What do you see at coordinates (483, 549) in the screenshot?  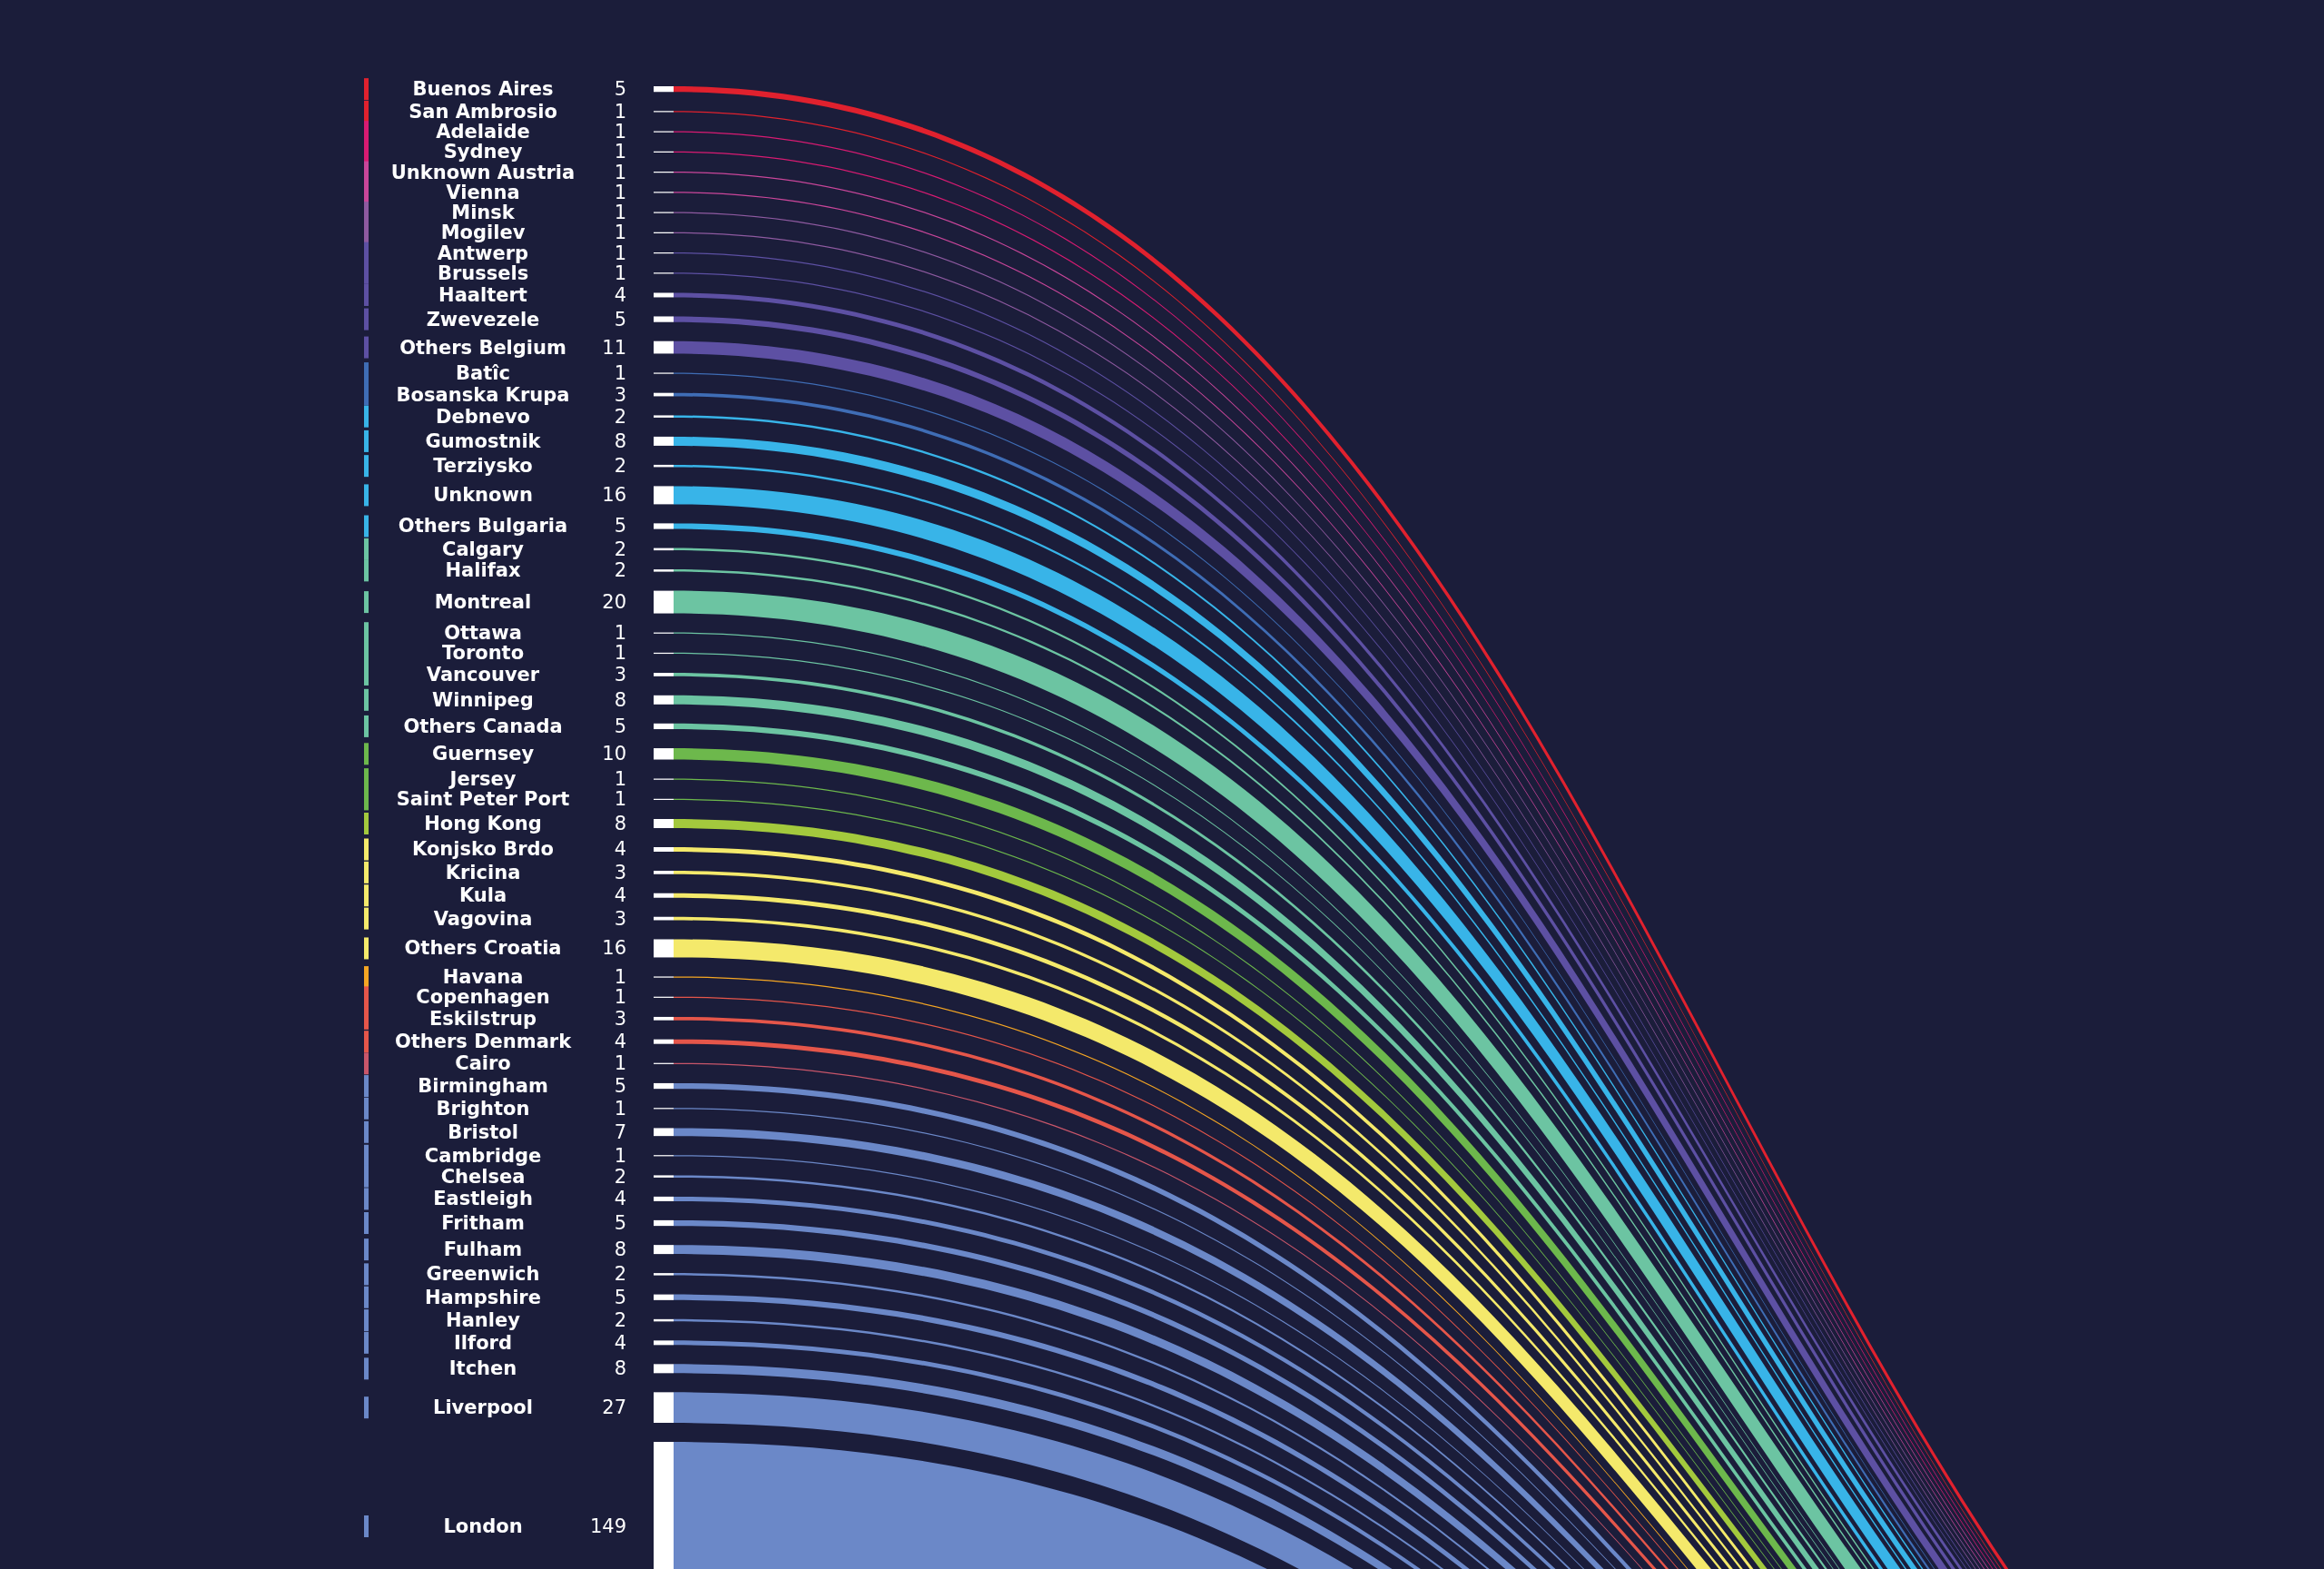 I see `category-label: Calgary` at bounding box center [483, 549].